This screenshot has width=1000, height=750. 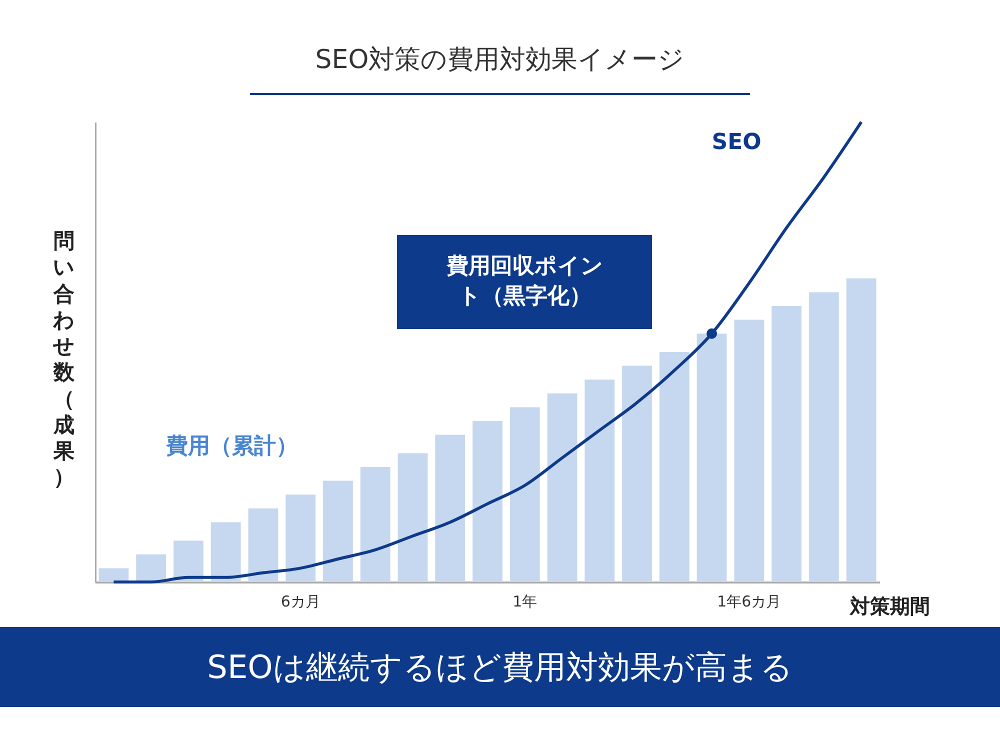 What do you see at coordinates (890, 606) in the screenshot?
I see `x-axis-title: 対策期間` at bounding box center [890, 606].